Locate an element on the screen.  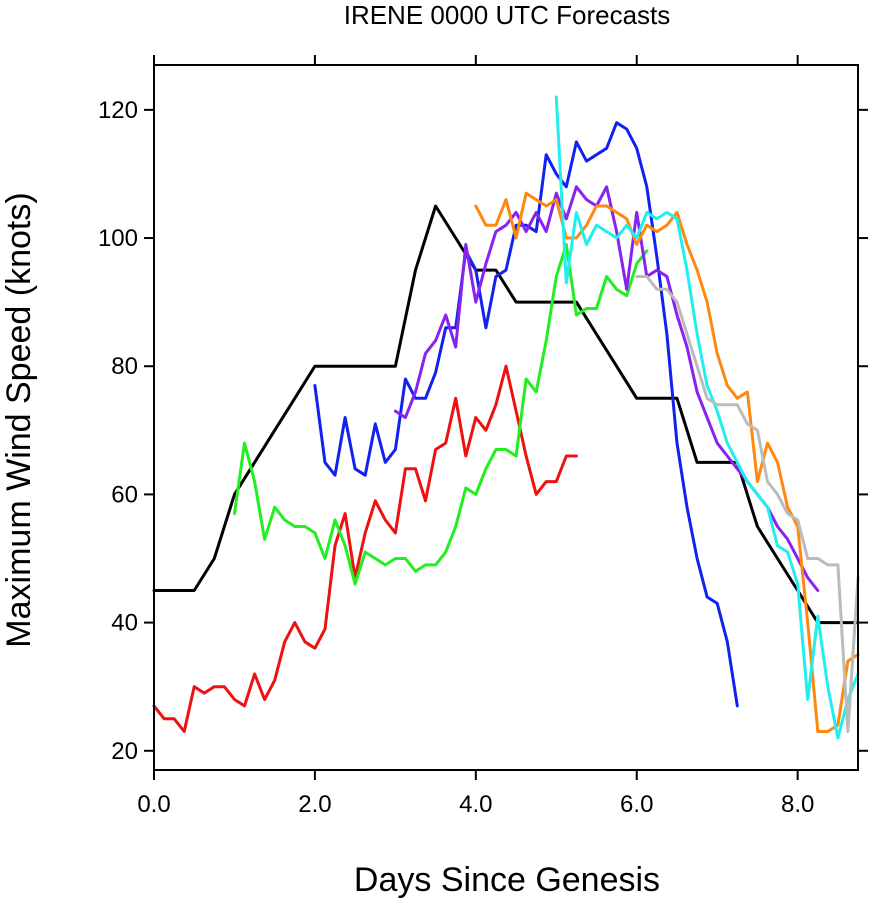
y-tick-label: 20 is located at coordinates (124, 751).